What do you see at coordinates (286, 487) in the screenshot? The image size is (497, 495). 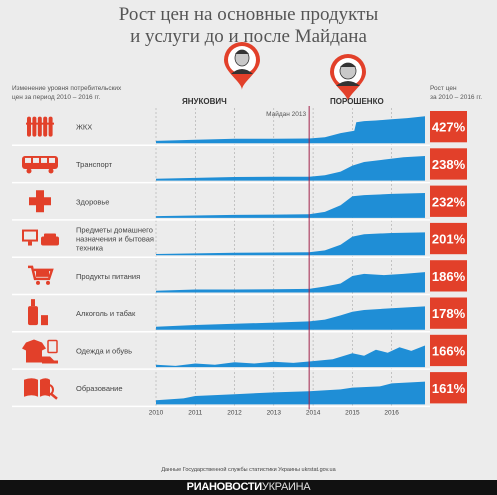 I see `footer-brand-secondary: УКРАИНА` at bounding box center [286, 487].